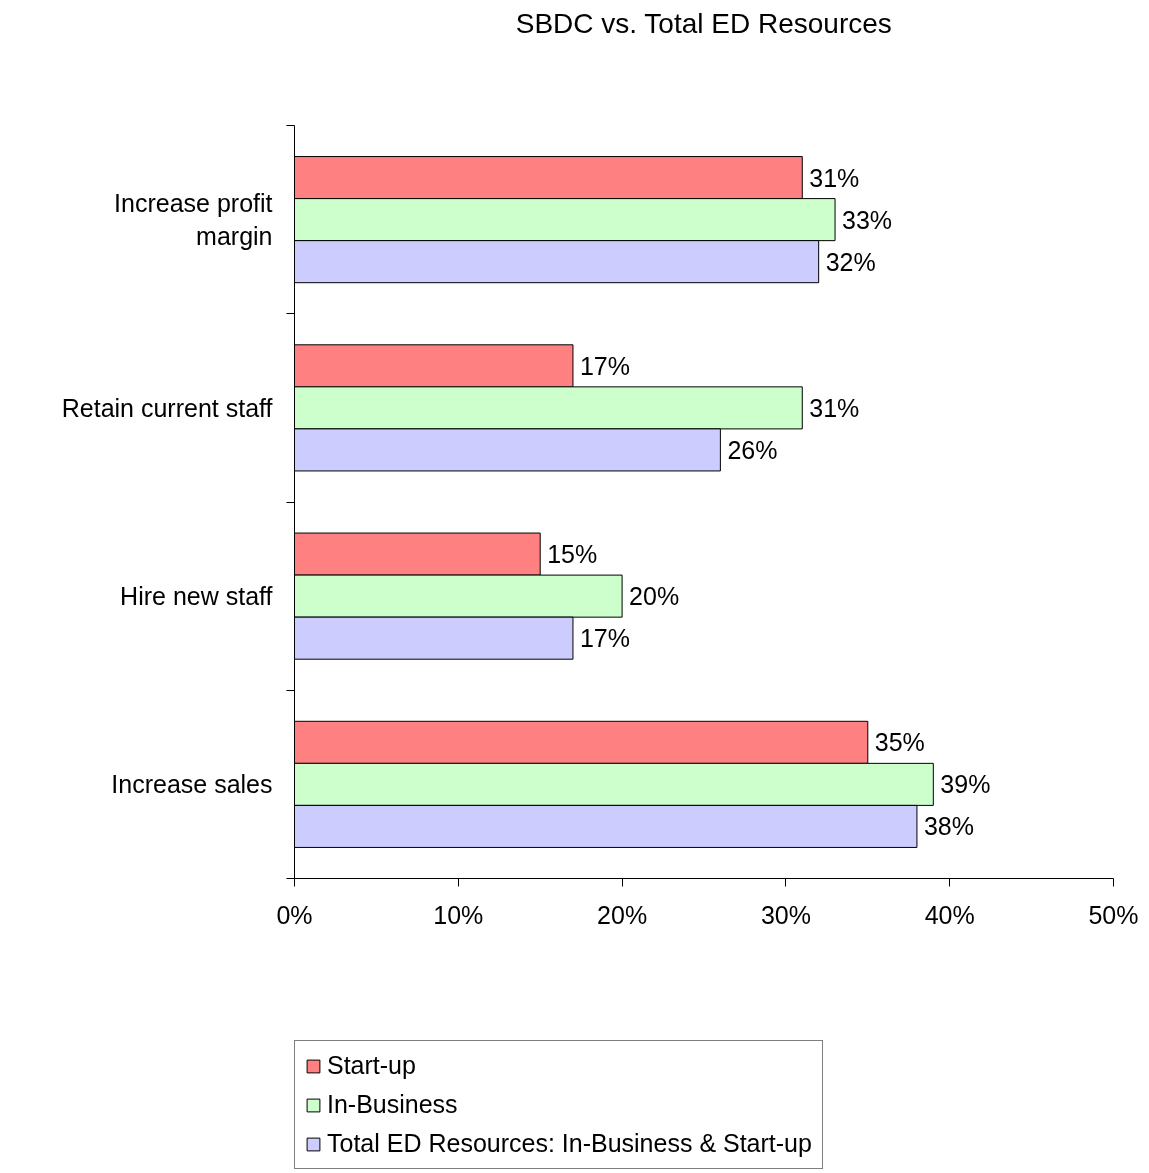  What do you see at coordinates (948, 826) in the screenshot?
I see `data-label: 38%` at bounding box center [948, 826].